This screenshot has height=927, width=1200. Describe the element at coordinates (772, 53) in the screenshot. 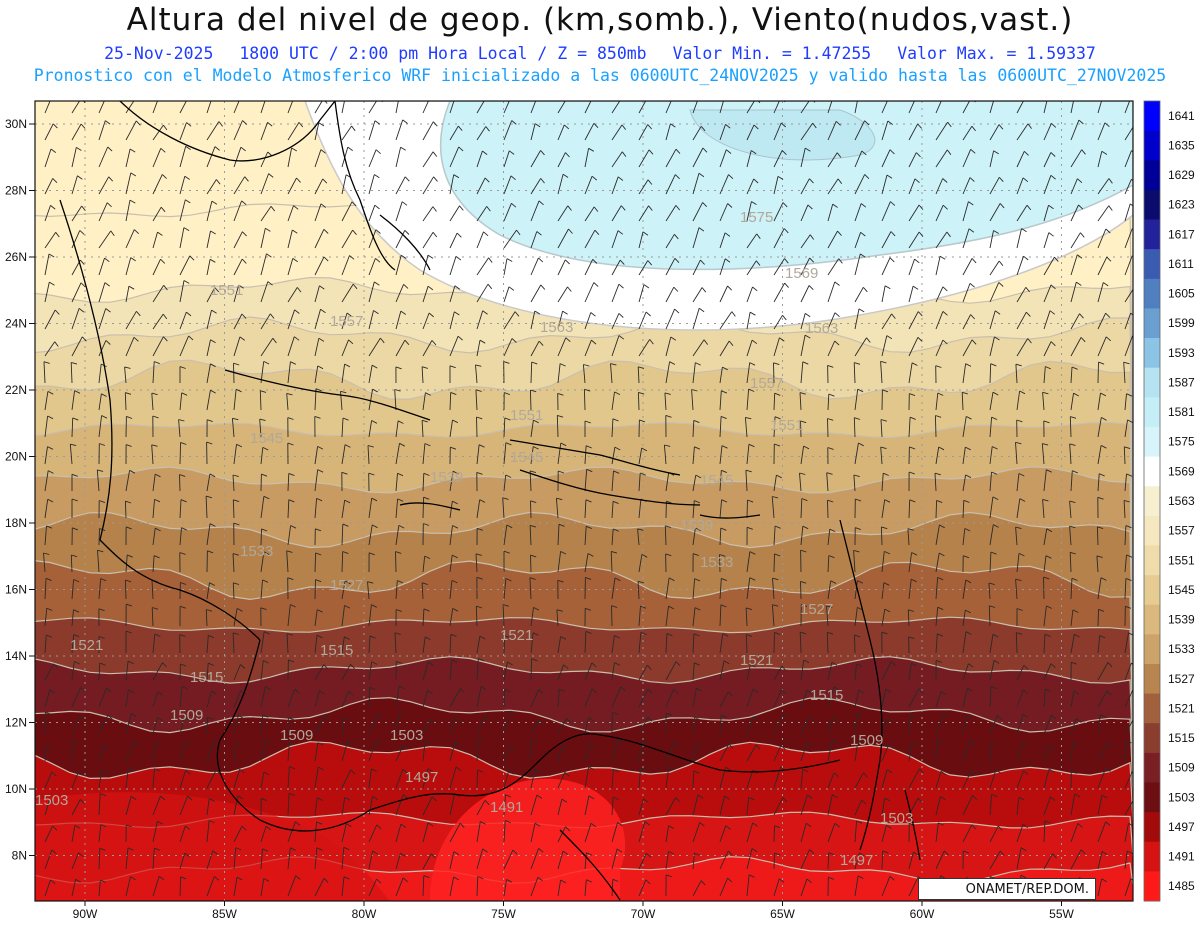

I see `value-min: Valor Min. = 1.47255` at that location.